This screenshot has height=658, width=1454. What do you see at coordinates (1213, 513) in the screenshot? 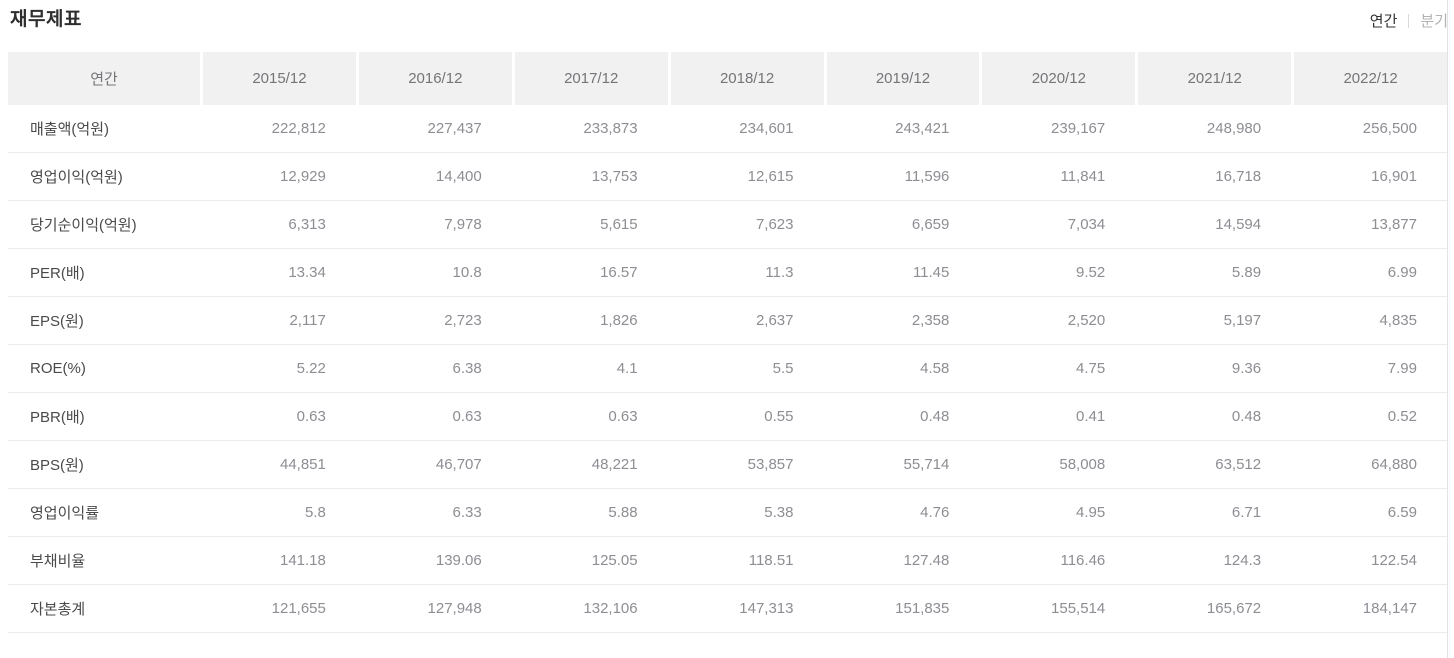
I see `cell-value: 6.71` at bounding box center [1213, 513].